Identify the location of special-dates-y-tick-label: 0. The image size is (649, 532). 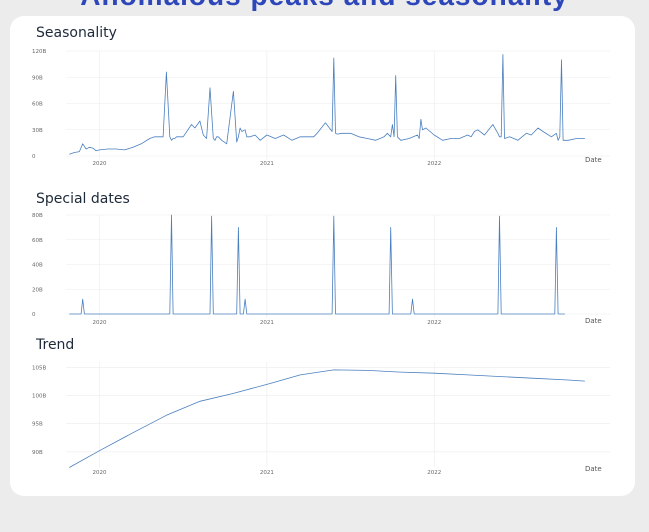
(34, 315).